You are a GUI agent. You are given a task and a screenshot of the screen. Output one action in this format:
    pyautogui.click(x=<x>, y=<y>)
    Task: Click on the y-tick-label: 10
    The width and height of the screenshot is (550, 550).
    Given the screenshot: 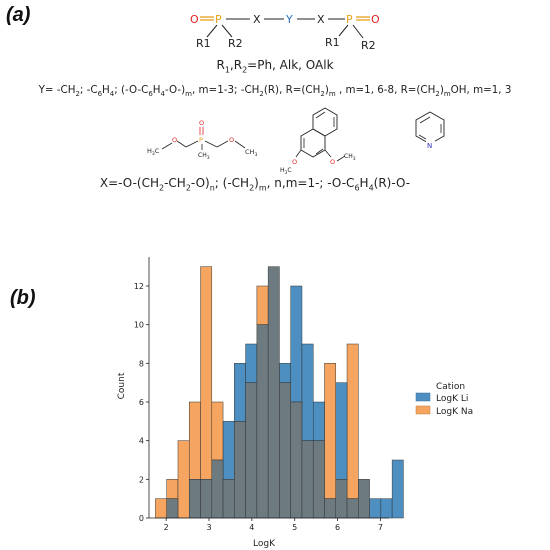 What is the action you would take?
    pyautogui.click(x=139, y=325)
    